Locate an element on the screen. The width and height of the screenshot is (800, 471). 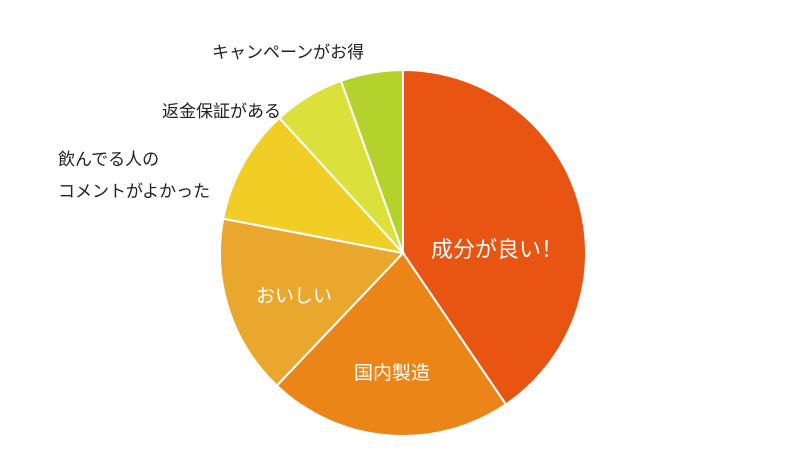
pie-label-1: 成分が良い！ is located at coordinates (497, 250).